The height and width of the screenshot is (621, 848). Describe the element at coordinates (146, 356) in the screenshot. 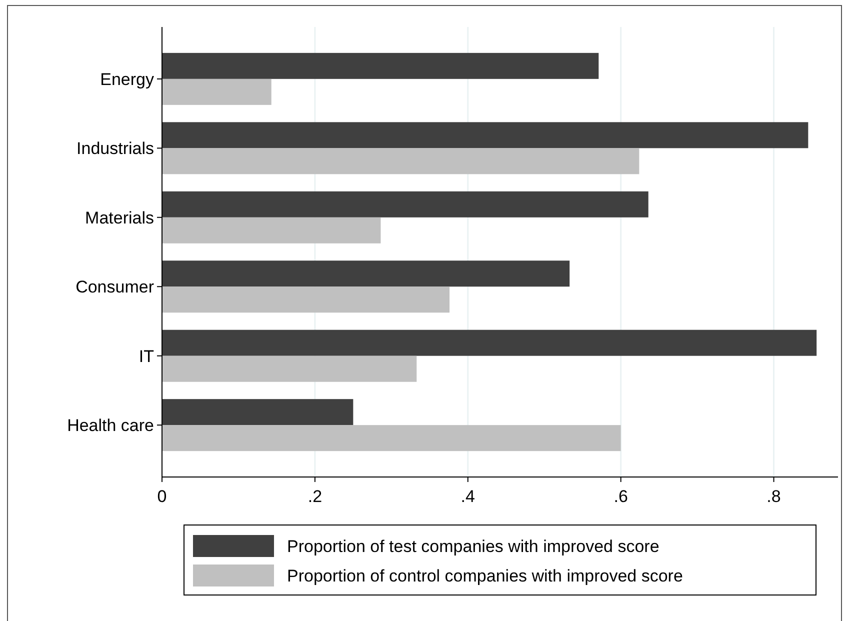

I see `y-tick-label: IT` at that location.